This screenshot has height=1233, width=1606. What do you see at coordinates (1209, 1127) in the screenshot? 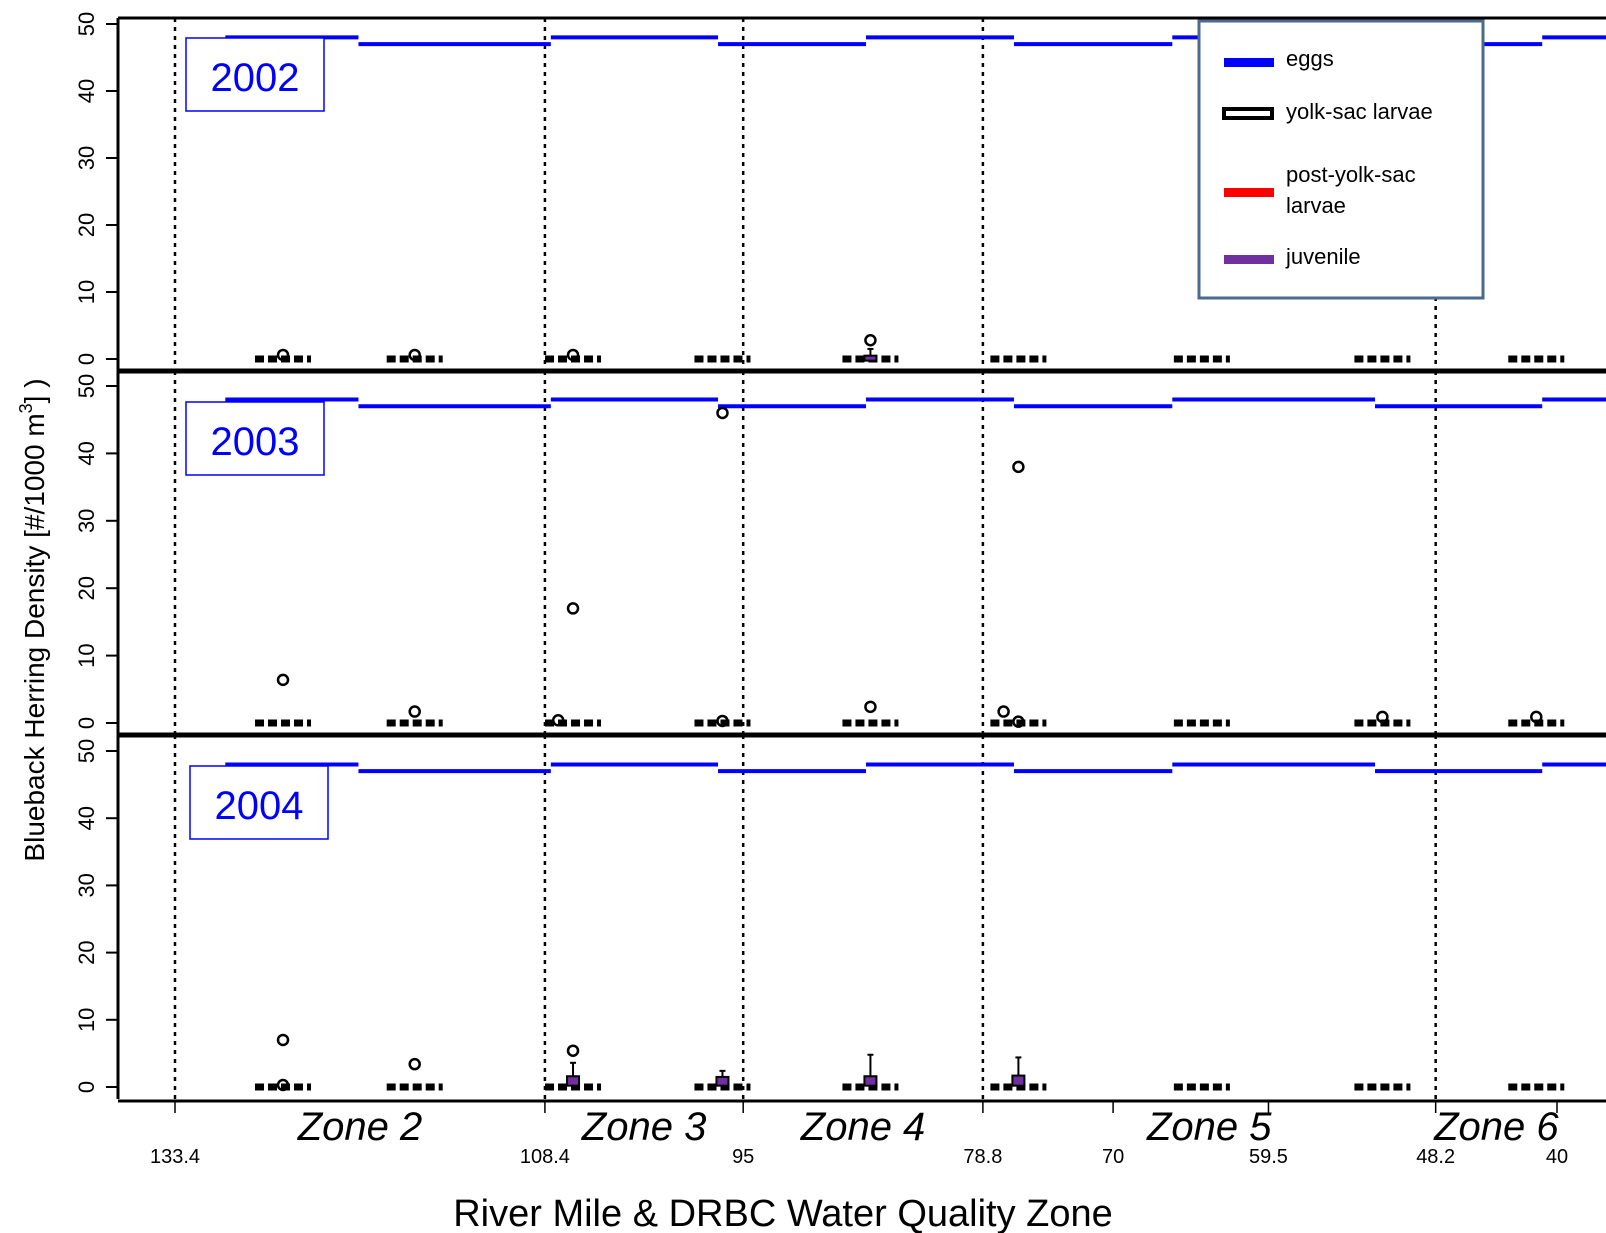
I see `zone-label: Zone 5` at bounding box center [1209, 1127].